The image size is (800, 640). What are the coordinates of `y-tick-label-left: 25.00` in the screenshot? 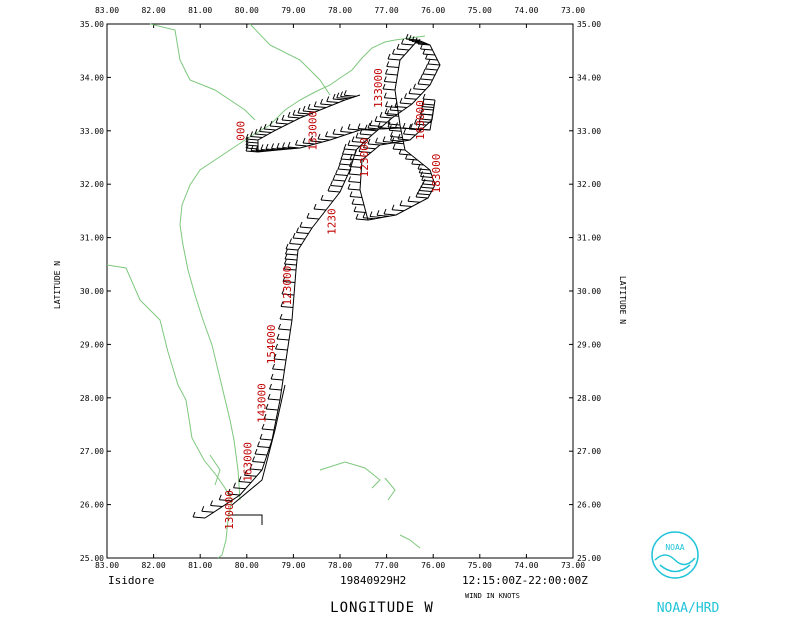 It's located at (92, 558).